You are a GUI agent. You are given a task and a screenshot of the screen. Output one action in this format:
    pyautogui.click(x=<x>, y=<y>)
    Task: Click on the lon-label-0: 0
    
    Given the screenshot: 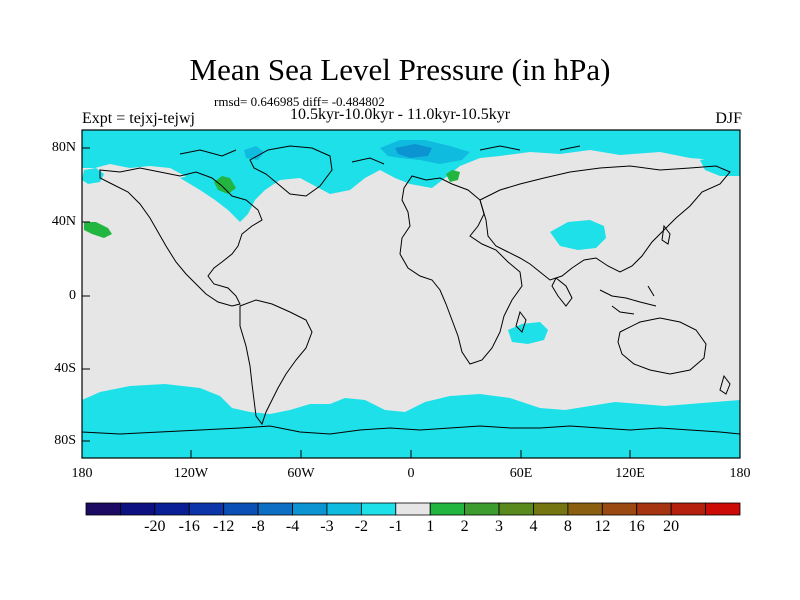 What is the action you would take?
    pyautogui.click(x=411, y=473)
    